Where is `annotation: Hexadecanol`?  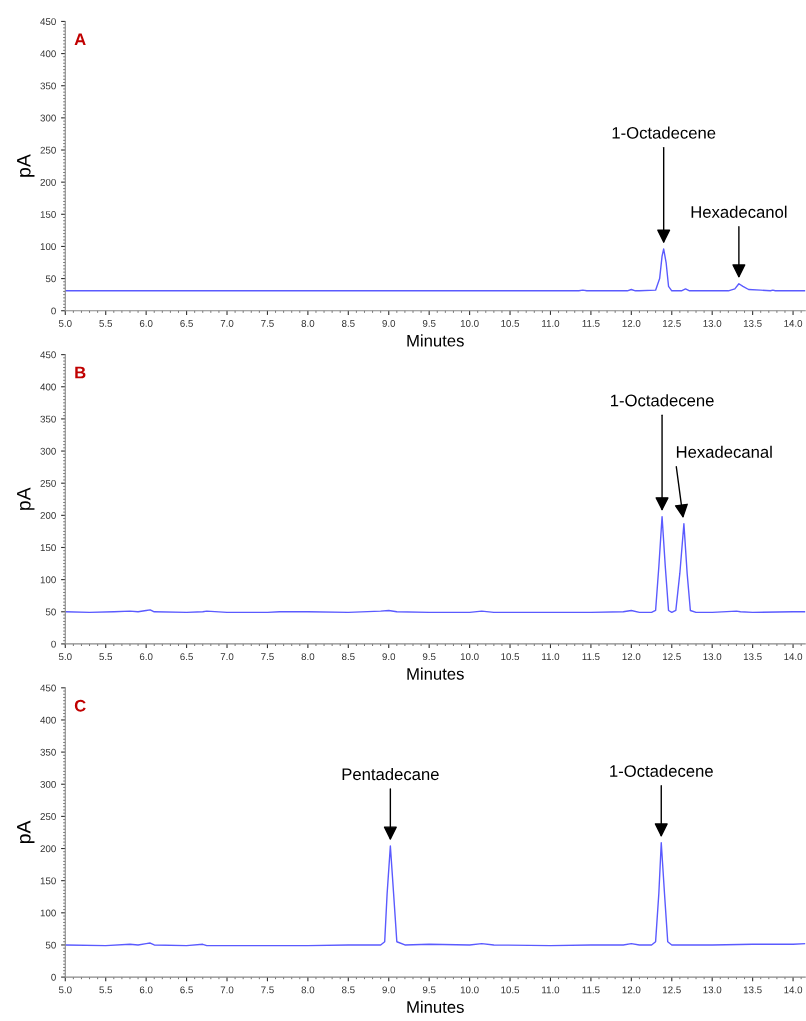
annotation: Hexadecanol is located at coordinates (739, 211).